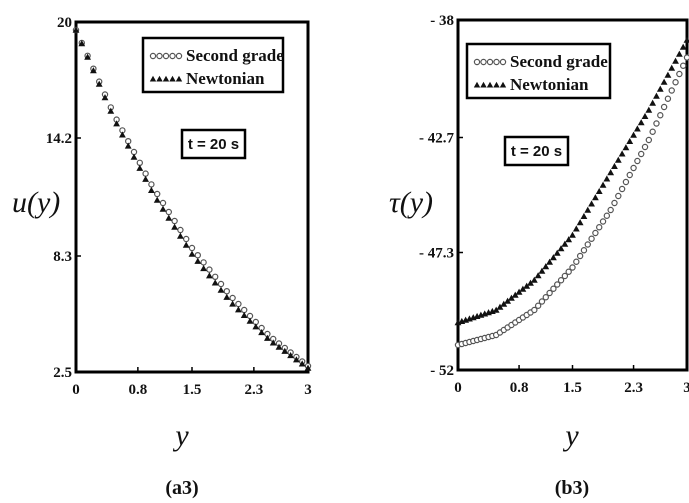 The width and height of the screenshot is (689, 503). What do you see at coordinates (571, 380) in the screenshot?
I see `x-tick-labels-b3: 0 0.8 1.5 2.3 3` at bounding box center [571, 380].